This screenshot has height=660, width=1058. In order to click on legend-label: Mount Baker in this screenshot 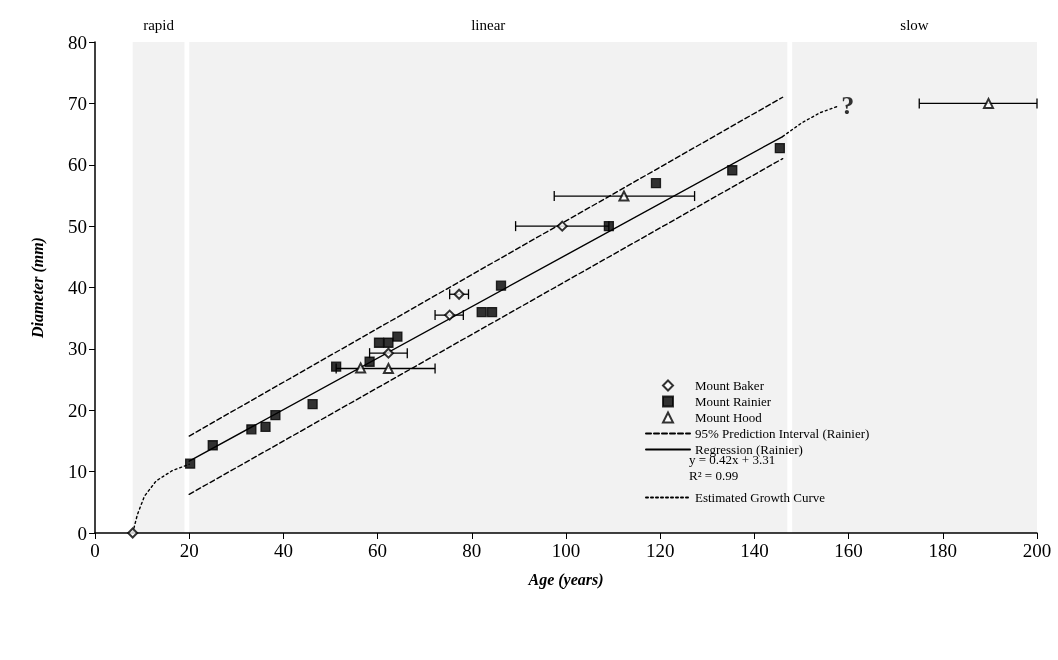, I will do `click(730, 385)`.